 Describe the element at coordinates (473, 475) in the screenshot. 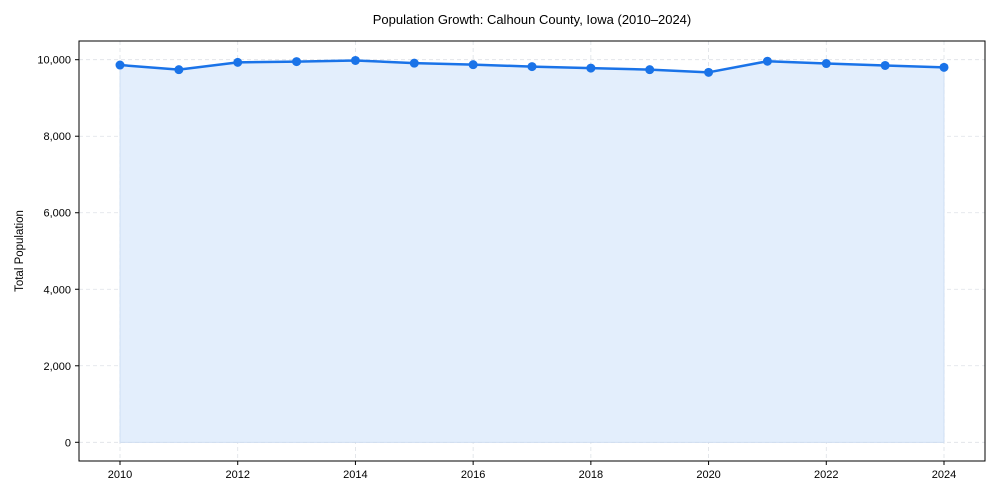

I see `x-tick-label: 2016` at that location.